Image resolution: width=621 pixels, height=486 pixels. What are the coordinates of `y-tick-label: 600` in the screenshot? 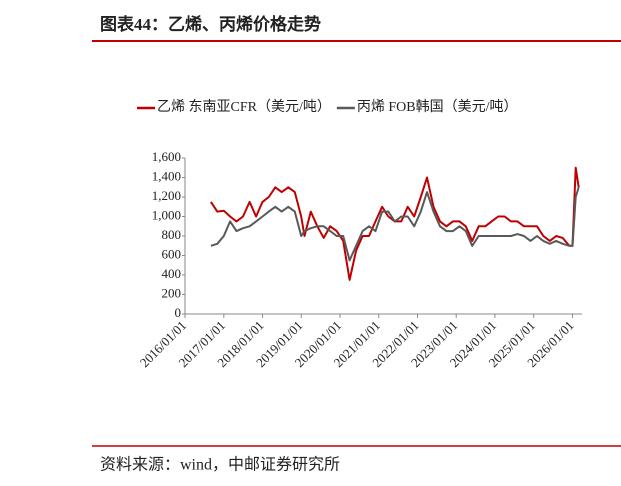 It's located at (172, 253).